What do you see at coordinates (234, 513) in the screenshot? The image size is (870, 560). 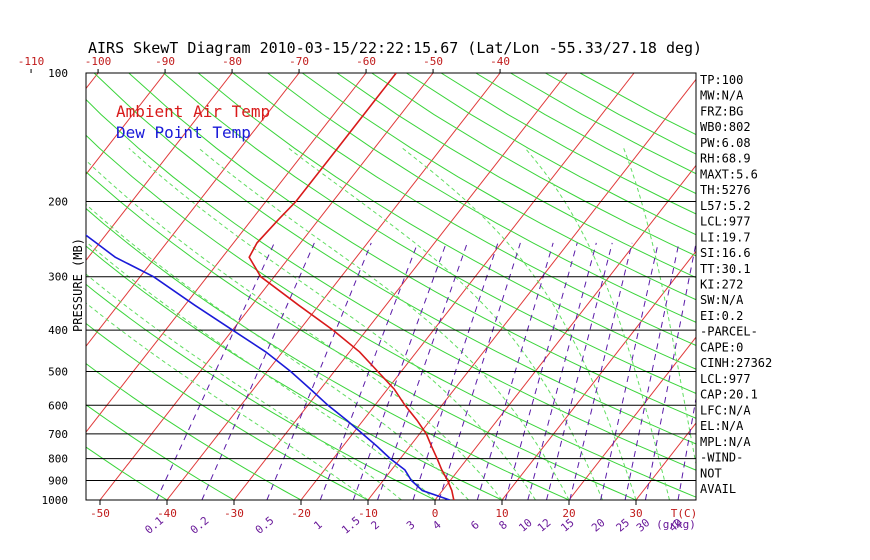 I see `temperature-tick-label: -30` at bounding box center [234, 513].